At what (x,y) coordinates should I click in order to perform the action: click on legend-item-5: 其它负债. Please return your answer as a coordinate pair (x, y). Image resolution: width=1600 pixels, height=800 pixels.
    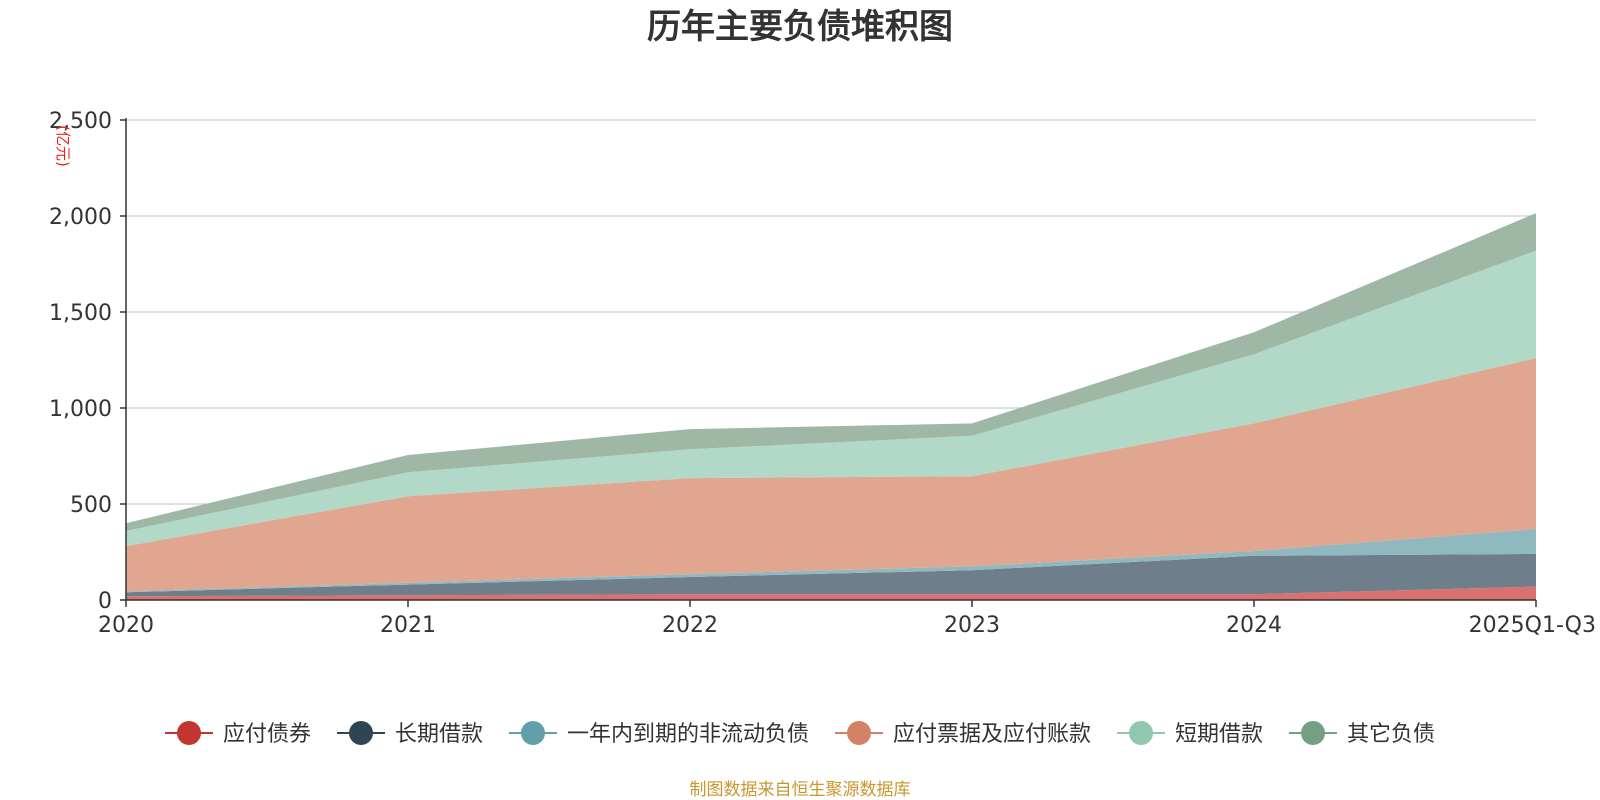
    Looking at the image, I should click on (1362, 734).